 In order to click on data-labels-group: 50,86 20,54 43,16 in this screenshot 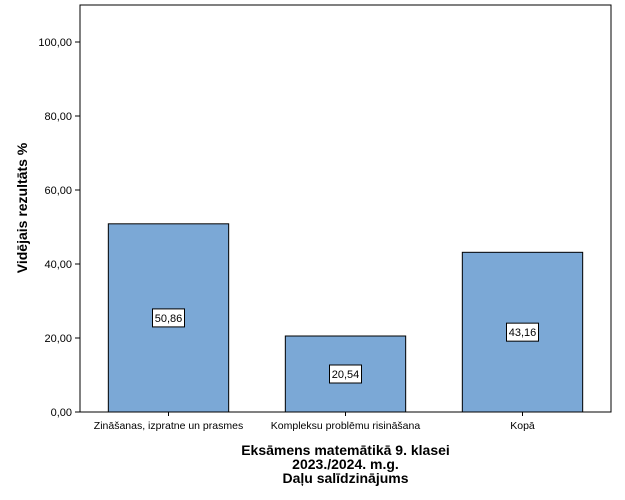, I will do `click(345, 346)`.